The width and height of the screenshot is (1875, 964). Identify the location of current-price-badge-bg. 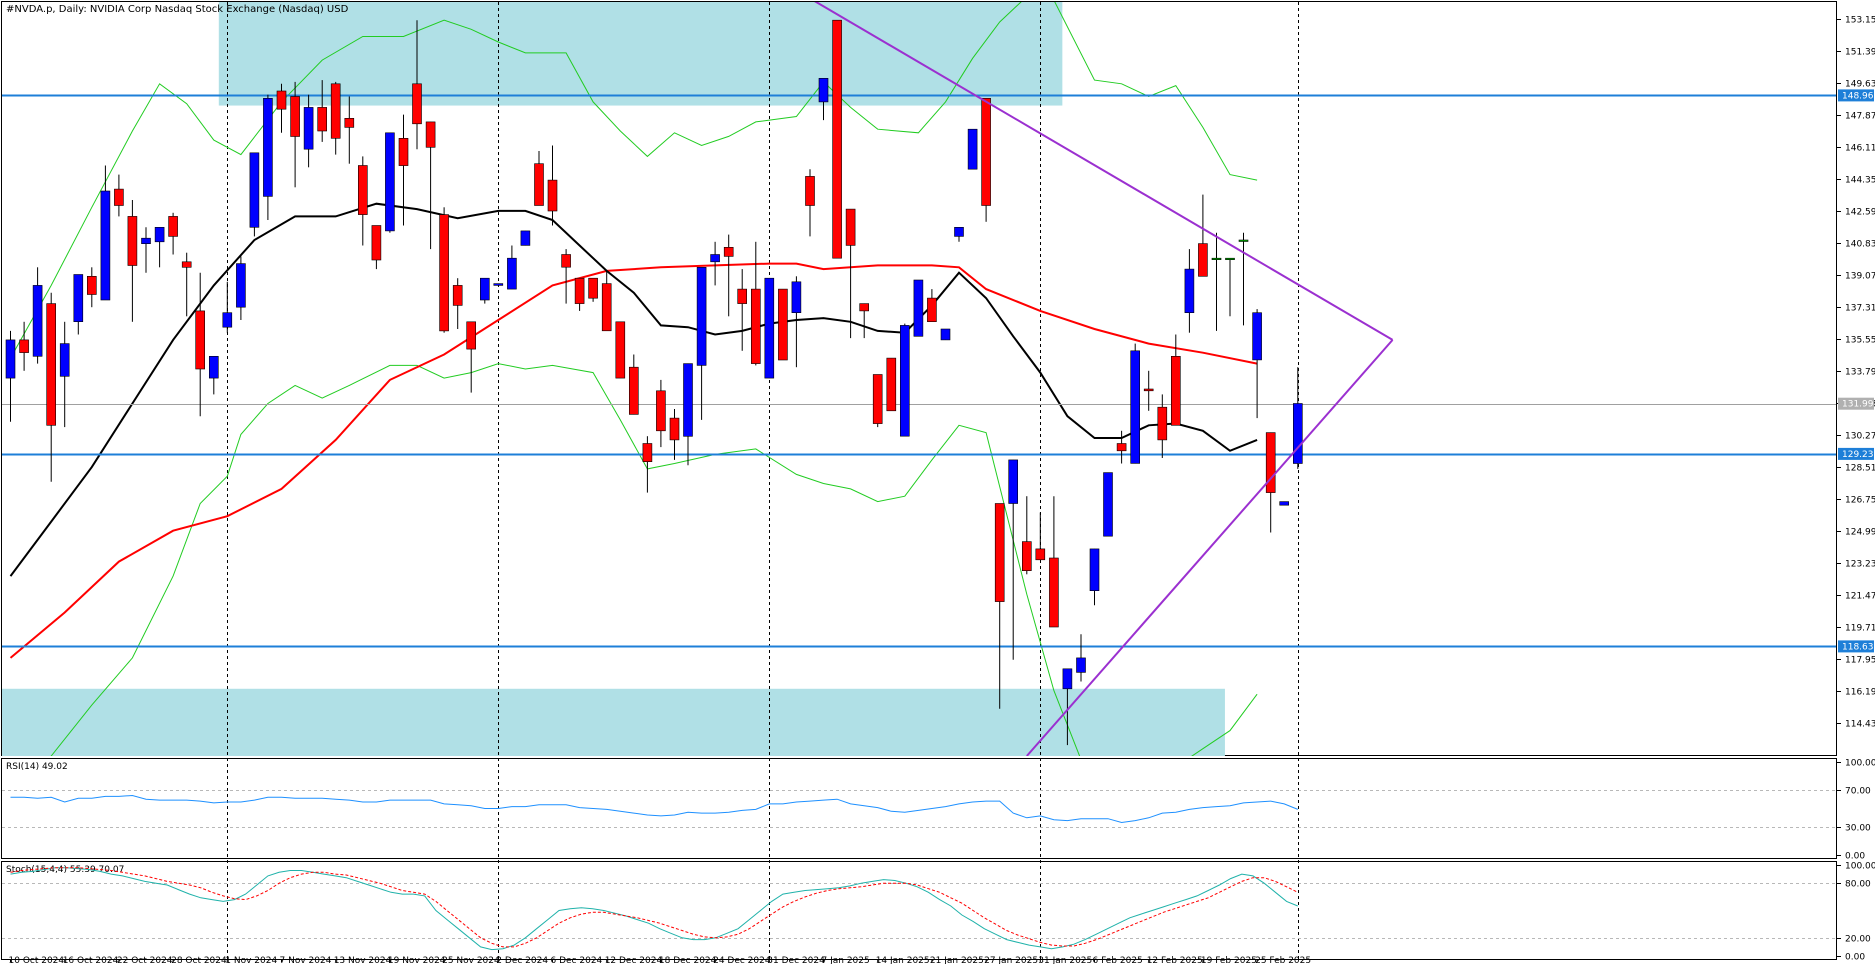
(1856, 403).